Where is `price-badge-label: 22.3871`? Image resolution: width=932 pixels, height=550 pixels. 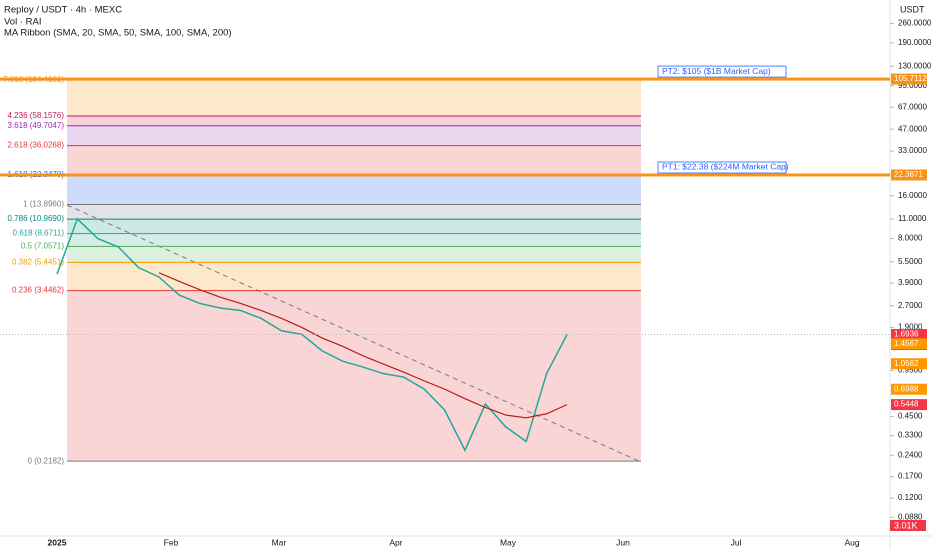 price-badge-label: 22.3871 is located at coordinates (908, 174).